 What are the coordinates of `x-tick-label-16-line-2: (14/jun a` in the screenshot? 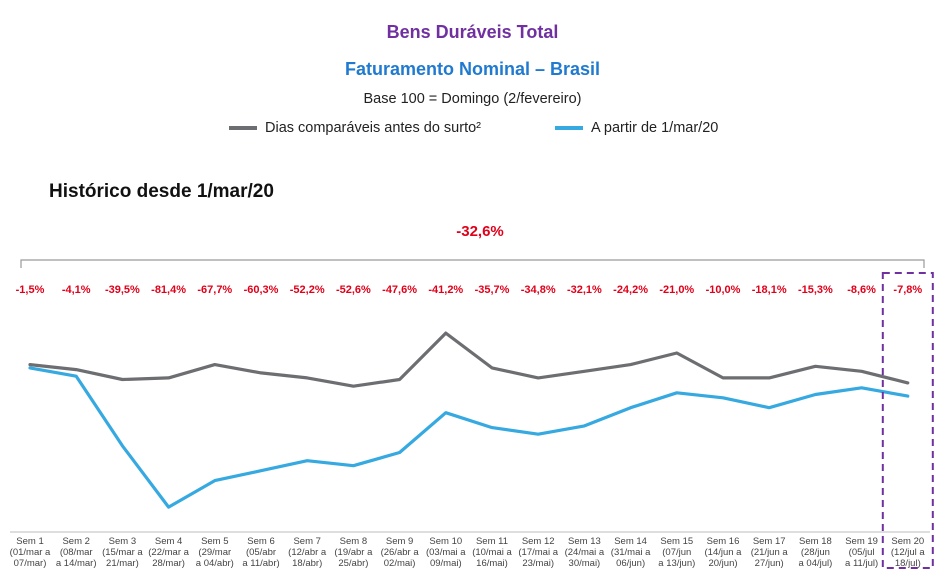 It's located at (724, 552).